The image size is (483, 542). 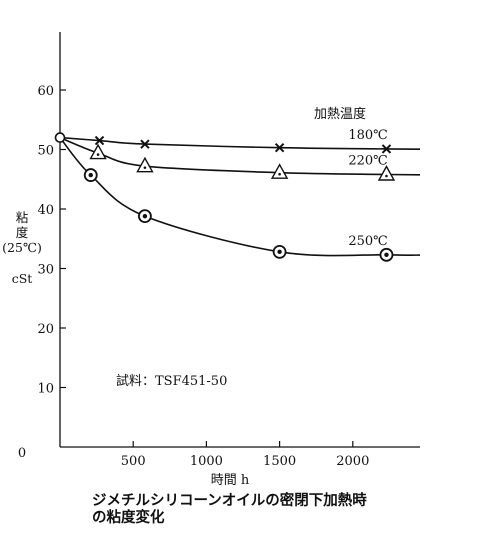 What do you see at coordinates (45, 151) in the screenshot?
I see `y-tick-label: 50` at bounding box center [45, 151].